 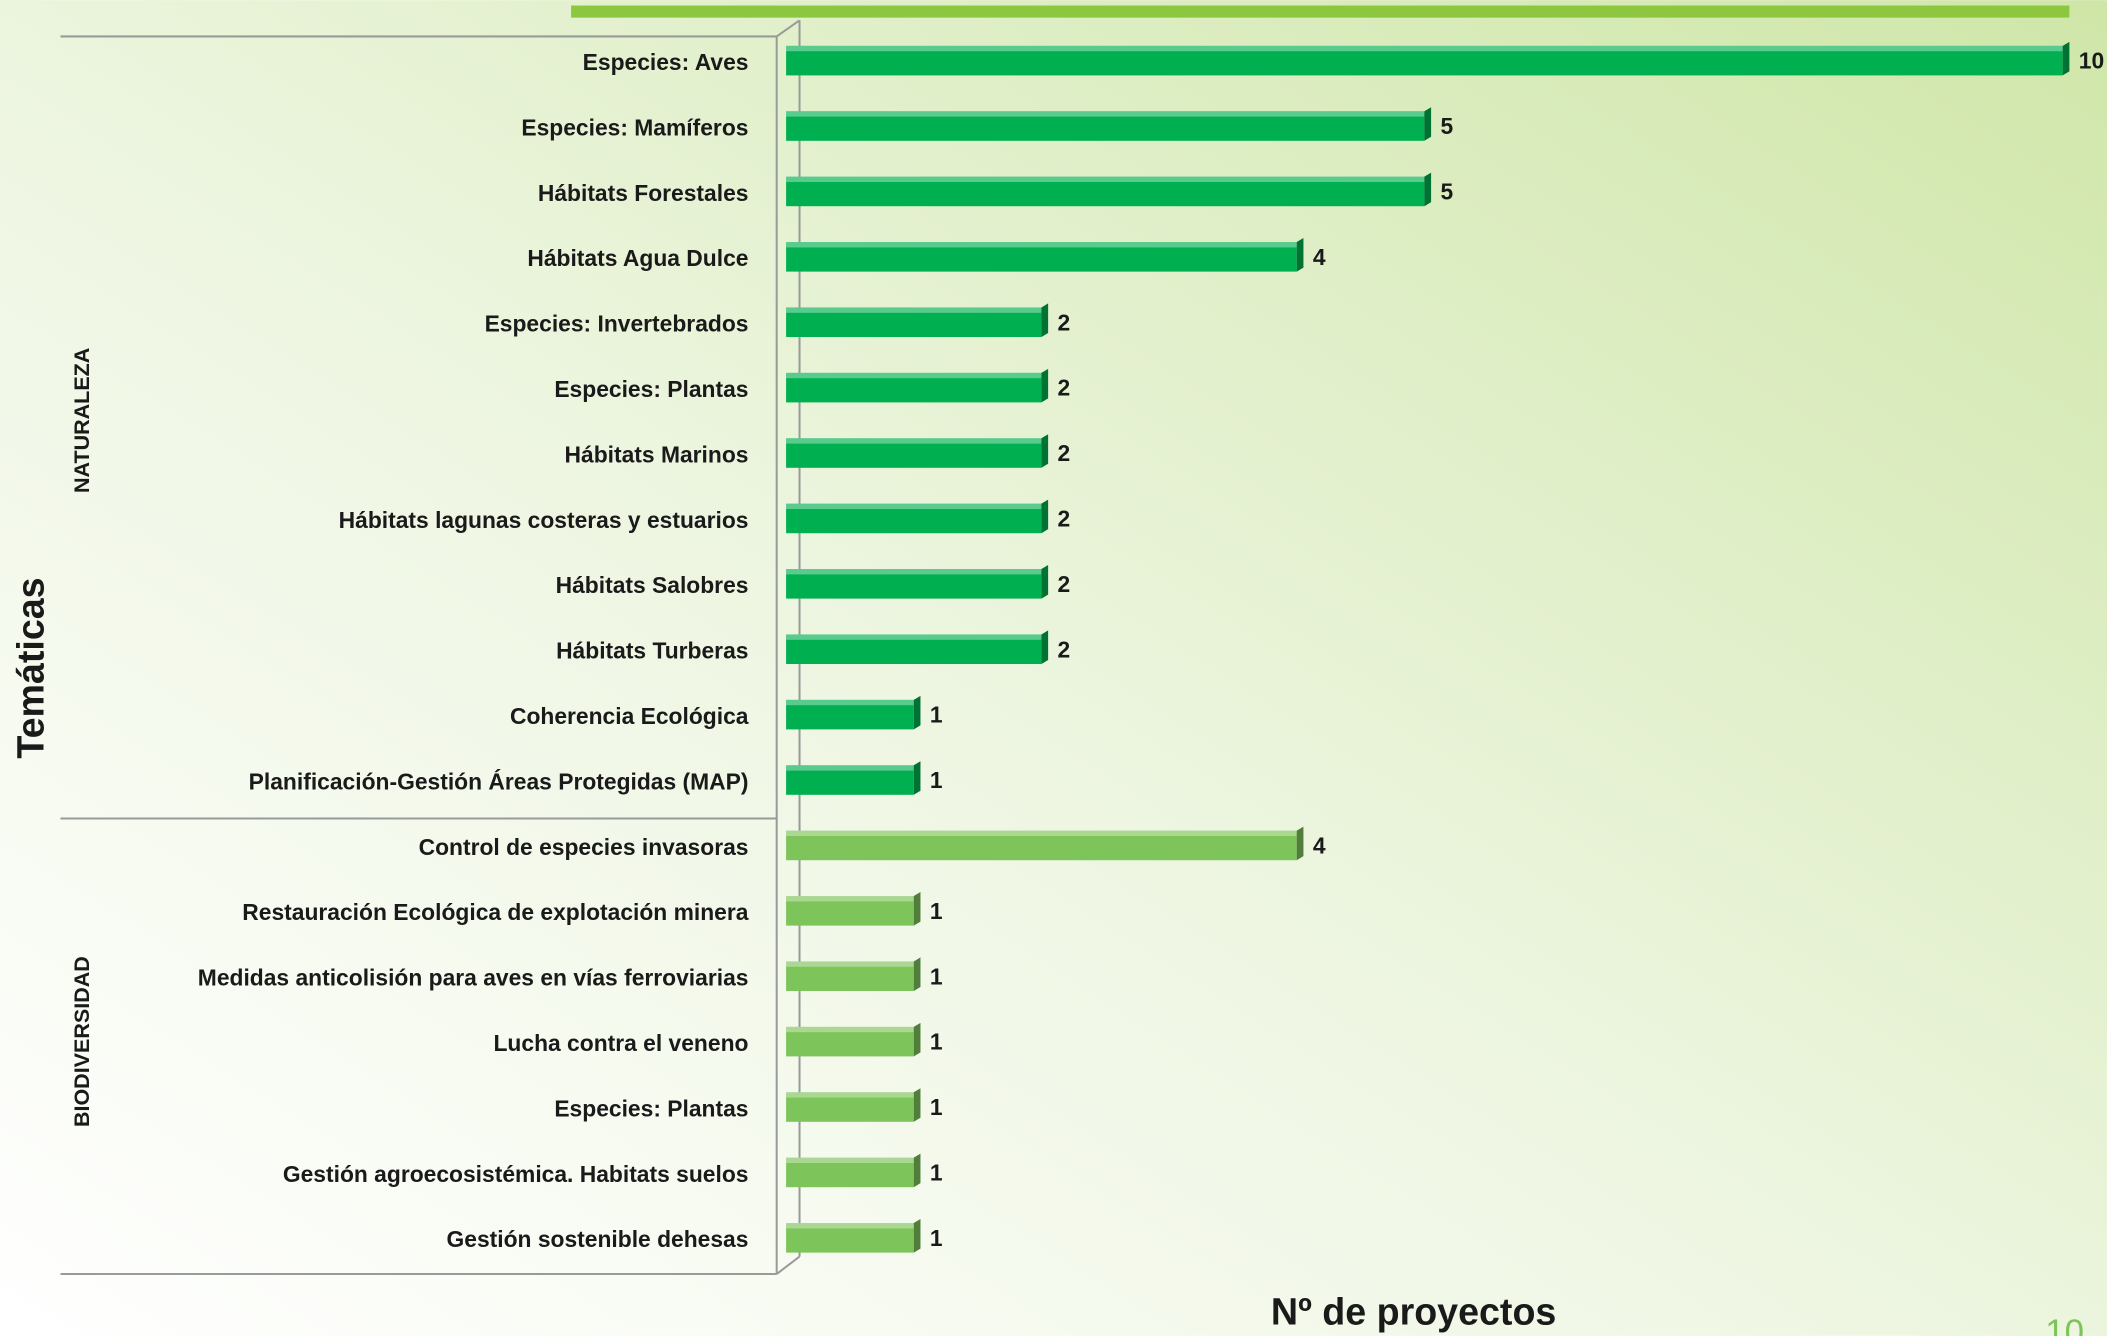 What do you see at coordinates (620, 1043) in the screenshot?
I see `y-tick-label: Lucha contra el veneno` at bounding box center [620, 1043].